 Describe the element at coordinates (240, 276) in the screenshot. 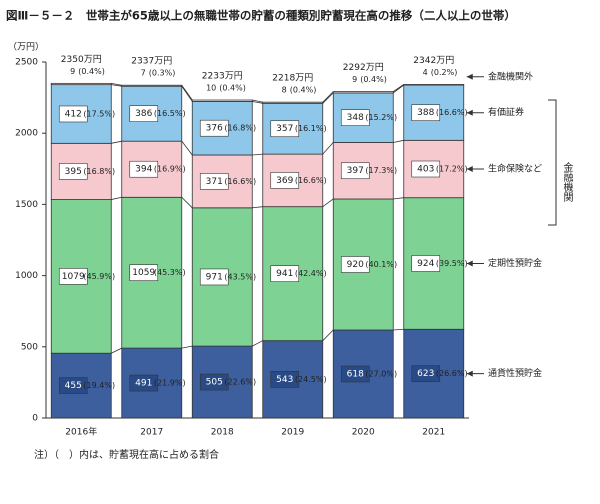

I see `share-label: (43.5%)` at that location.